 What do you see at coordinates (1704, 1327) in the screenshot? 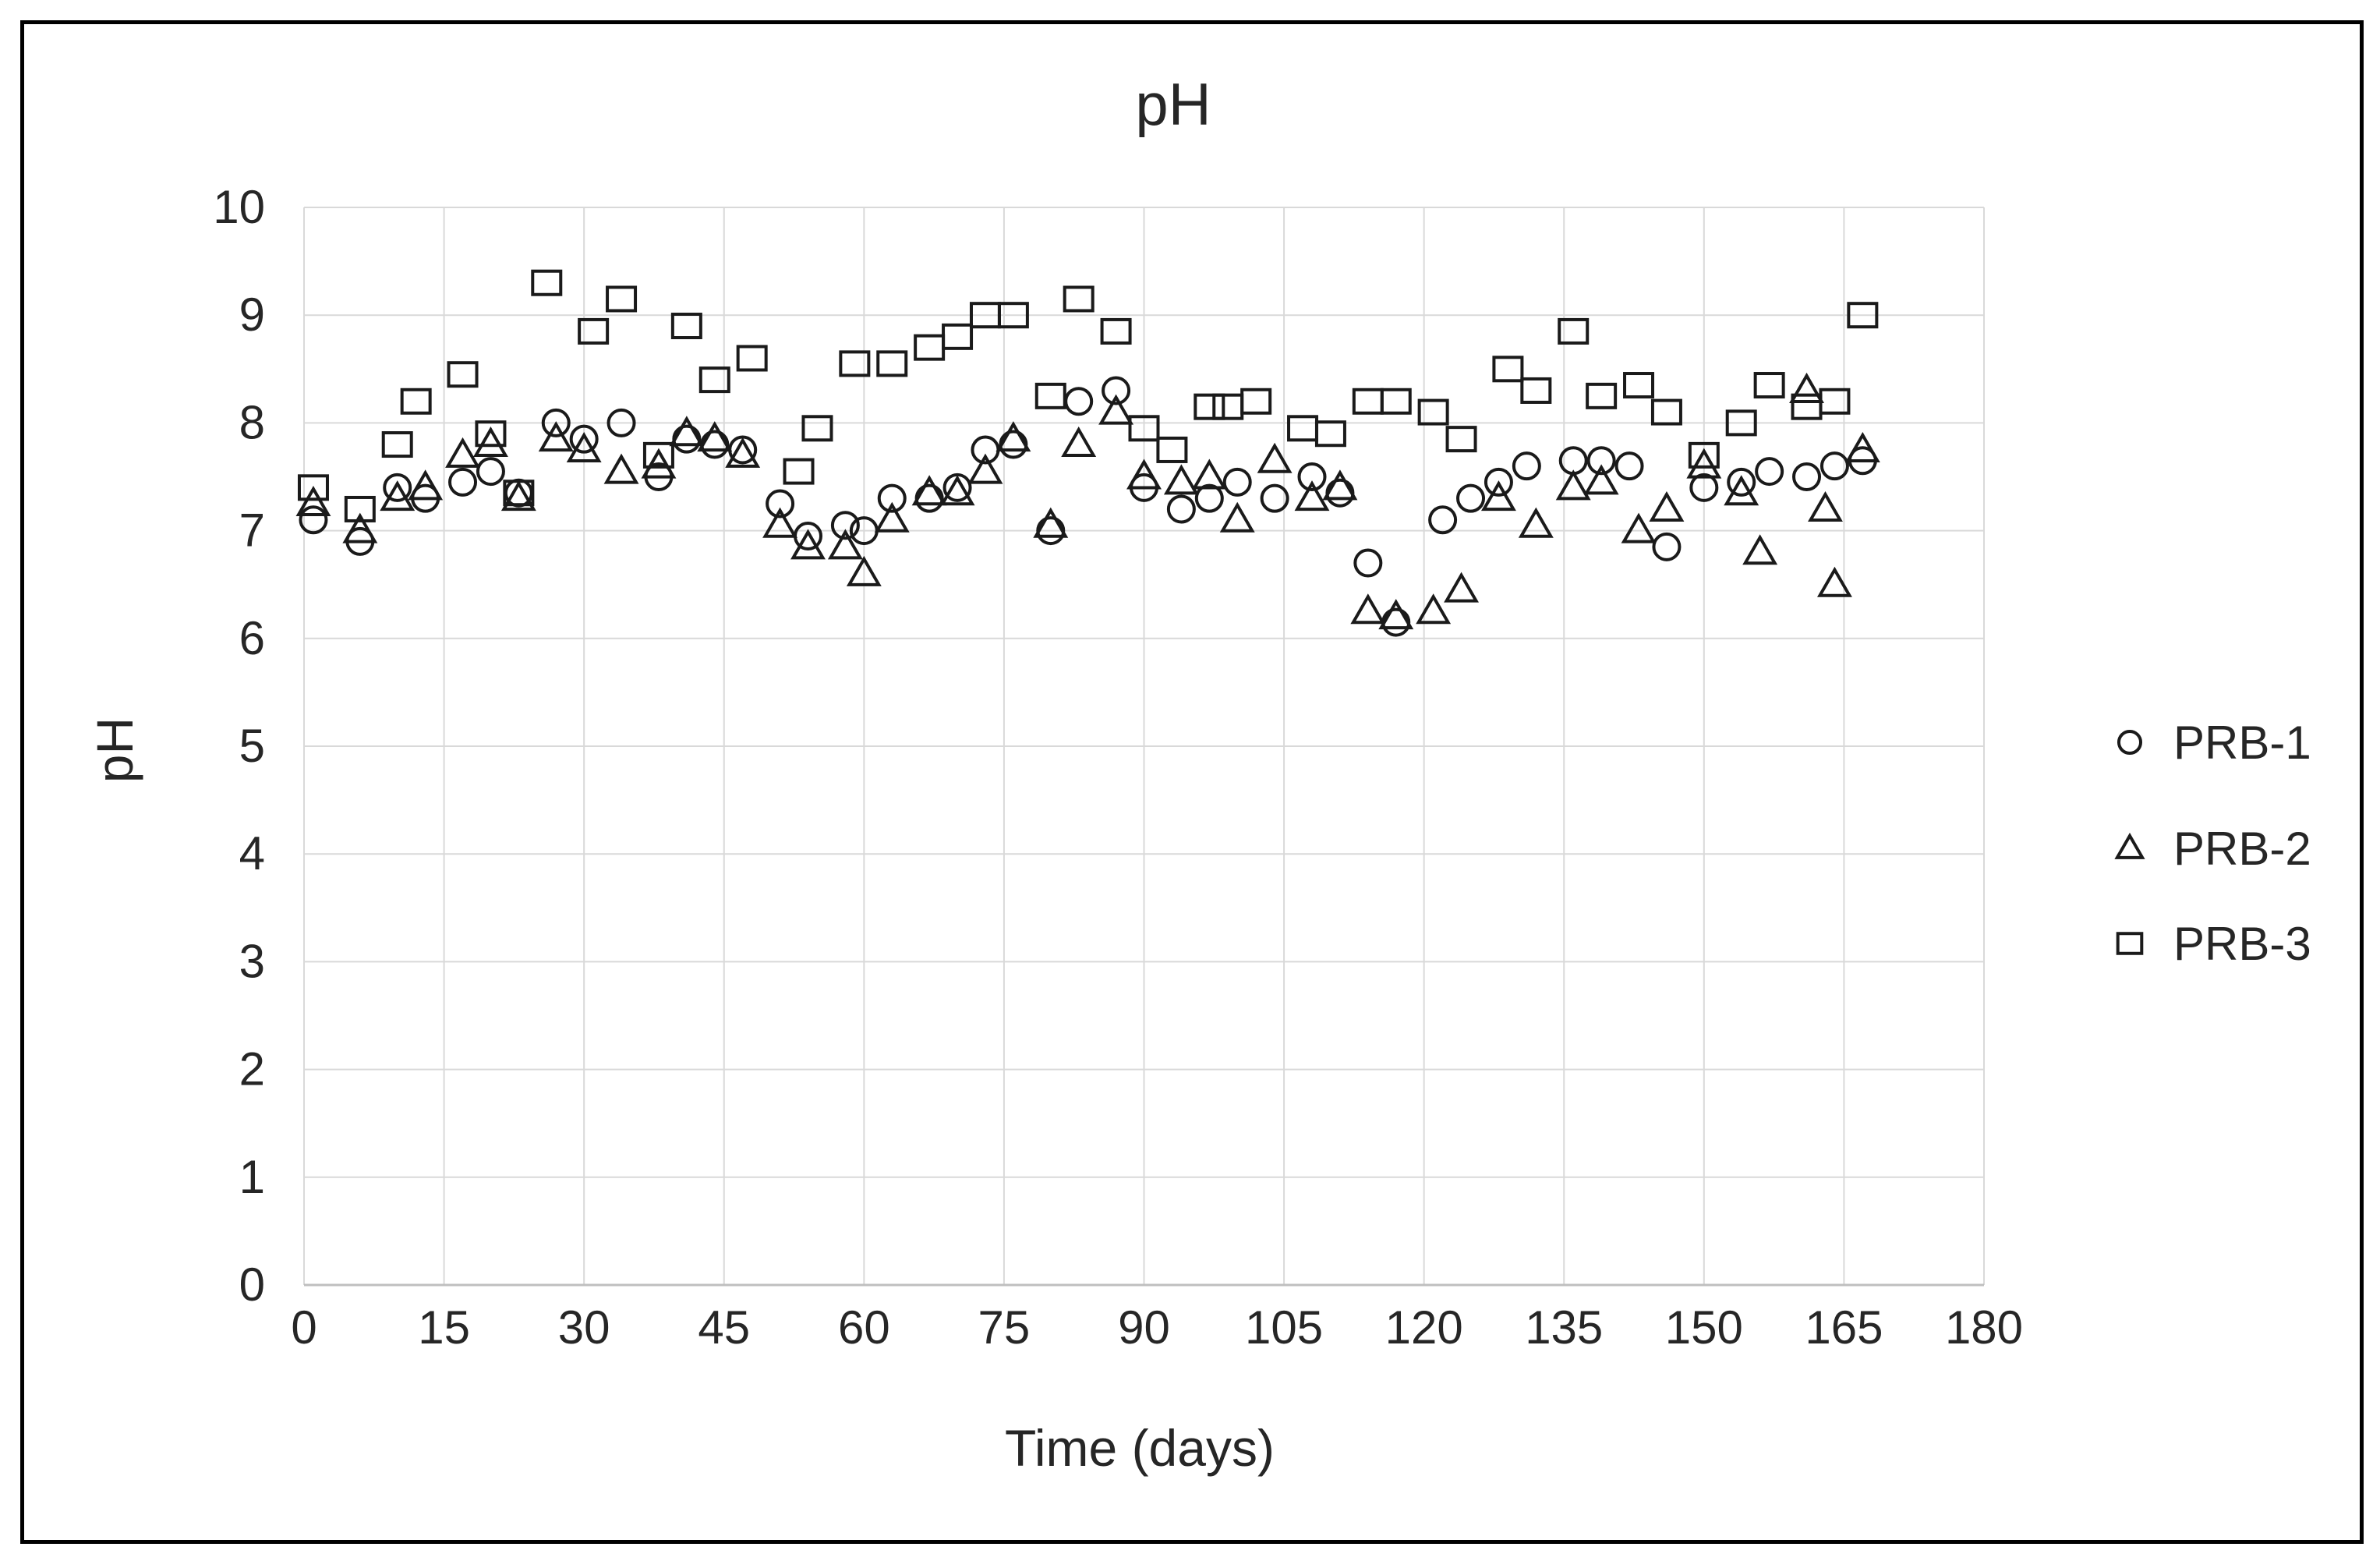
I see `x-tick-label: 150` at bounding box center [1704, 1327].